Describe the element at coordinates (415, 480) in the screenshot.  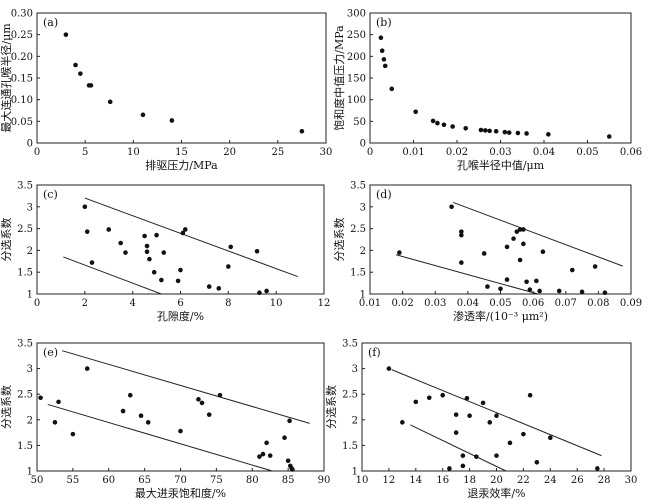
I see `x-tick-label: 14` at that location.